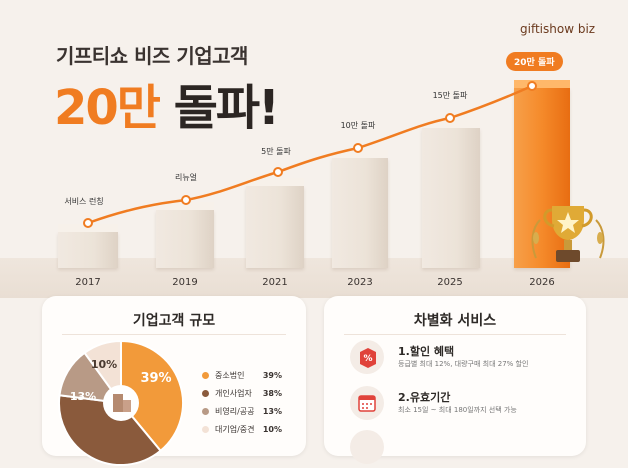  Describe the element at coordinates (542, 174) in the screenshot. I see `pillar-2026` at that location.